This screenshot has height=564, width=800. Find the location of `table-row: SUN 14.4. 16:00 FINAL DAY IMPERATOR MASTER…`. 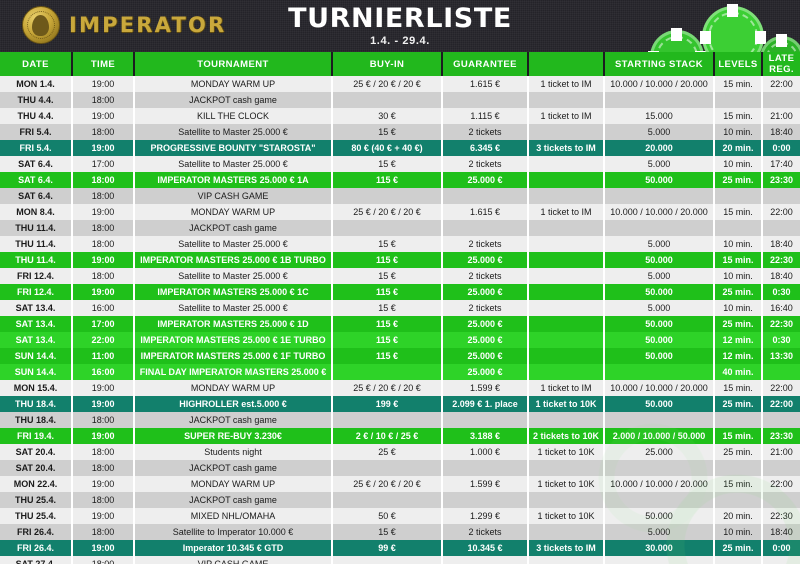

table-row: SUN 14.4. 16:00 FINAL DAY IMPERATOR MASTER… is located at coordinates (400, 372).